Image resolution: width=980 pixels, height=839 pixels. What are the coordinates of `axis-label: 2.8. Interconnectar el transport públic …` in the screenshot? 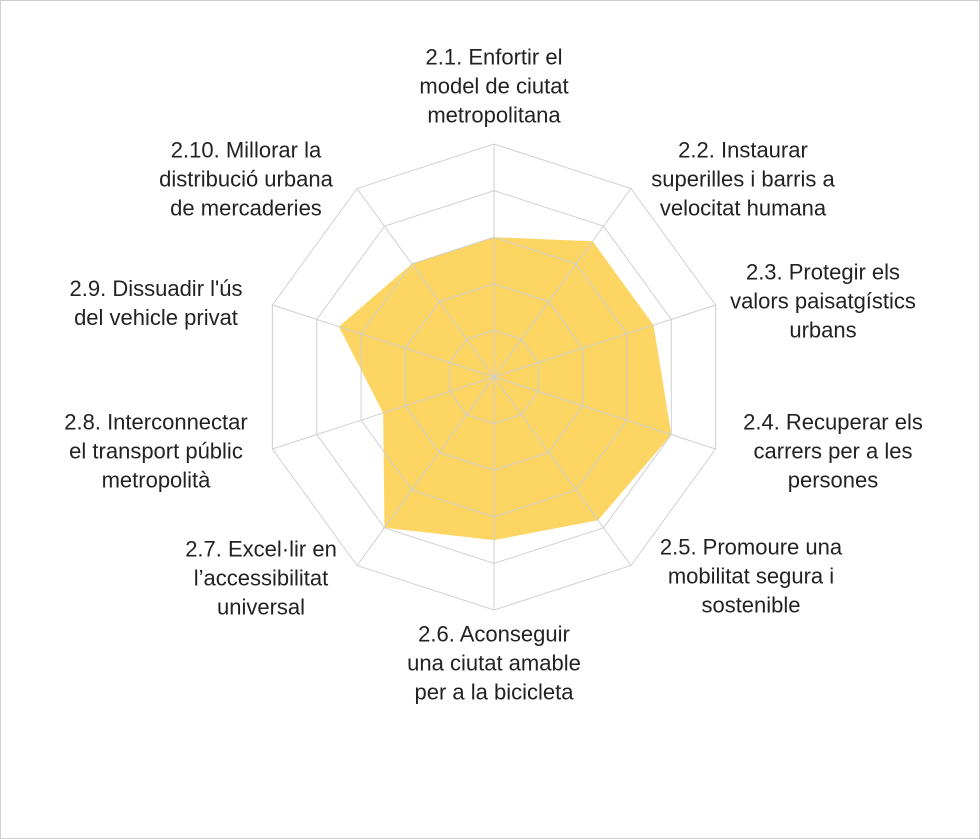 It's located at (156, 451).